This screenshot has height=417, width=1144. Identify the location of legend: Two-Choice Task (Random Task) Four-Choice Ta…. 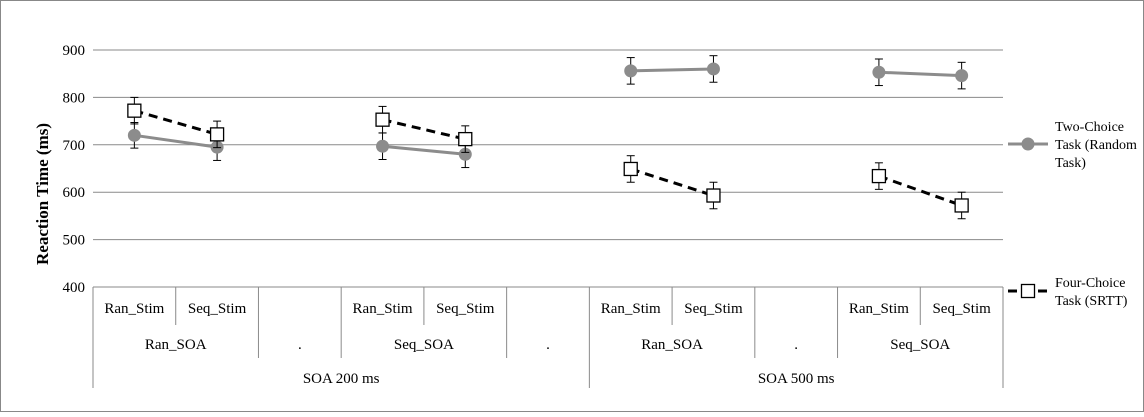
(1072, 214).